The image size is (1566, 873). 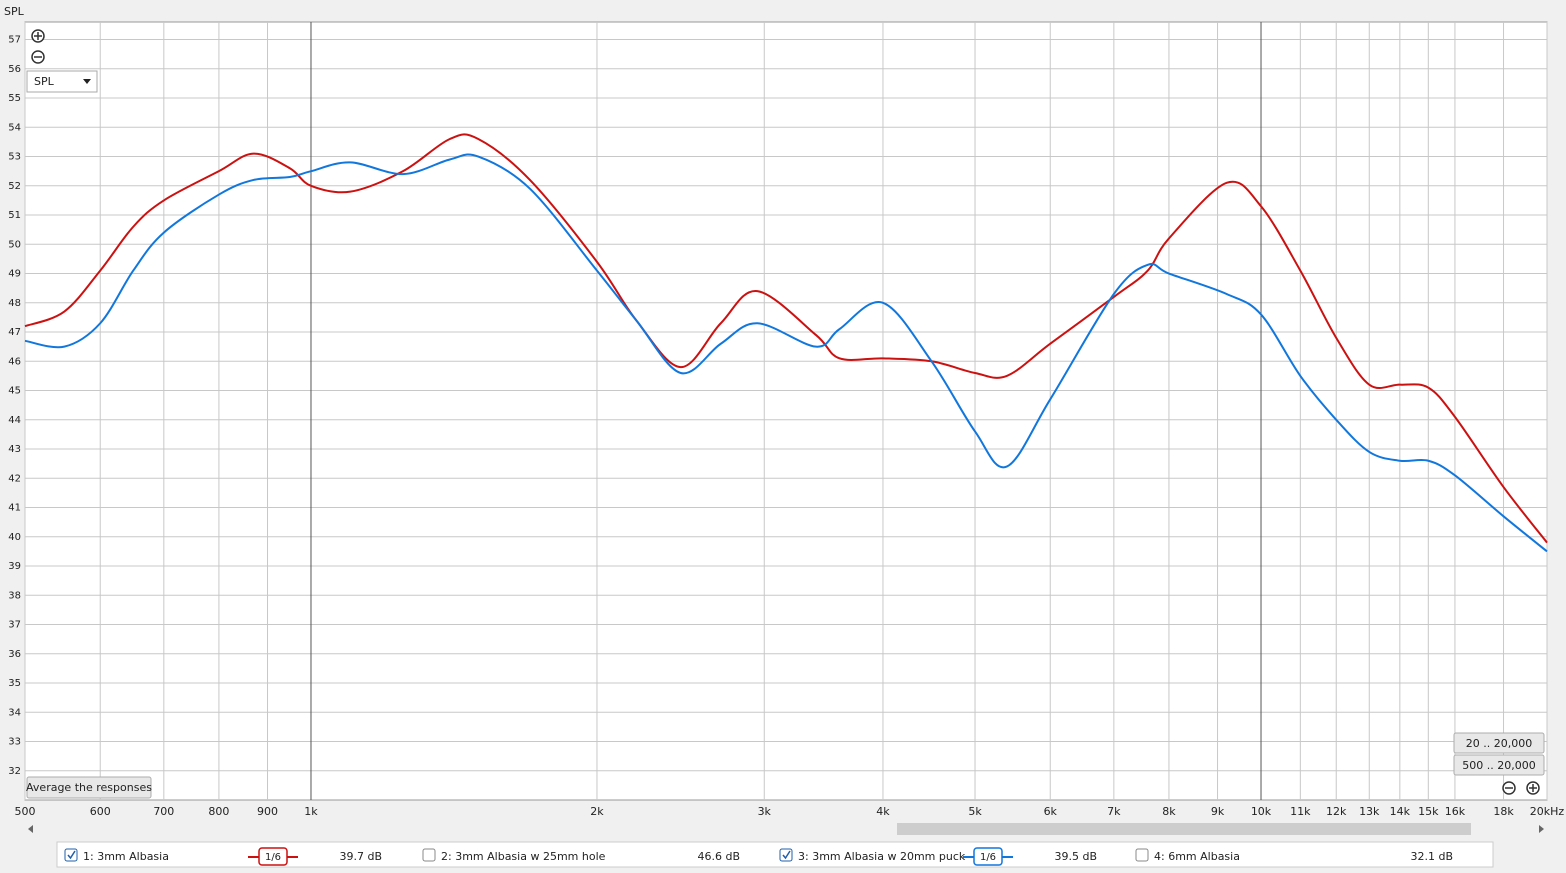 I want to click on x-tick-label: 900, so click(x=267, y=811).